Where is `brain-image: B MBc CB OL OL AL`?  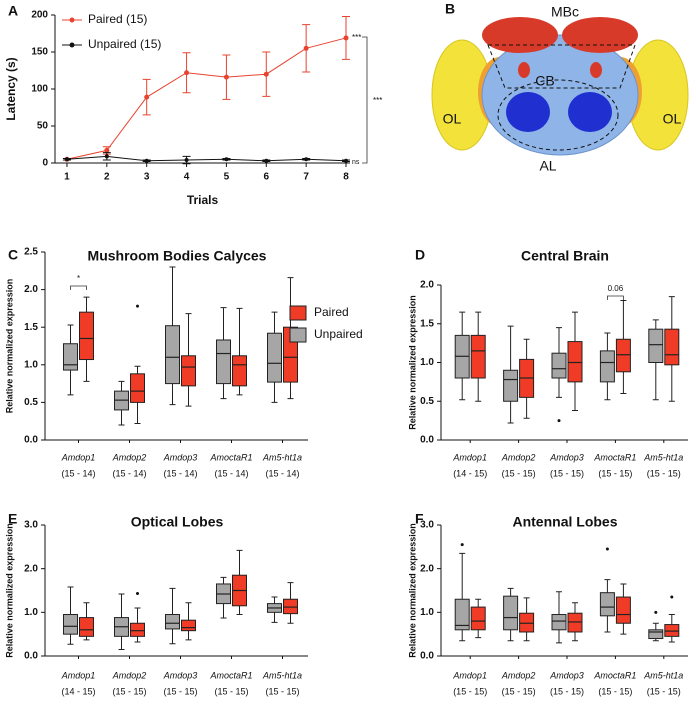
brain-image: B MBc CB OL OL AL is located at coordinates (560, 87).